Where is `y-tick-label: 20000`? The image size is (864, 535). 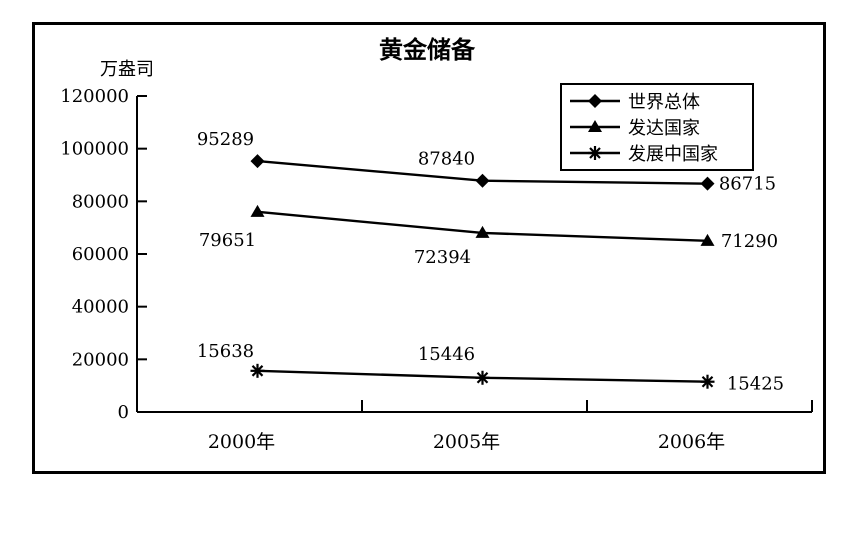 y-tick-label: 20000 is located at coordinates (100, 359).